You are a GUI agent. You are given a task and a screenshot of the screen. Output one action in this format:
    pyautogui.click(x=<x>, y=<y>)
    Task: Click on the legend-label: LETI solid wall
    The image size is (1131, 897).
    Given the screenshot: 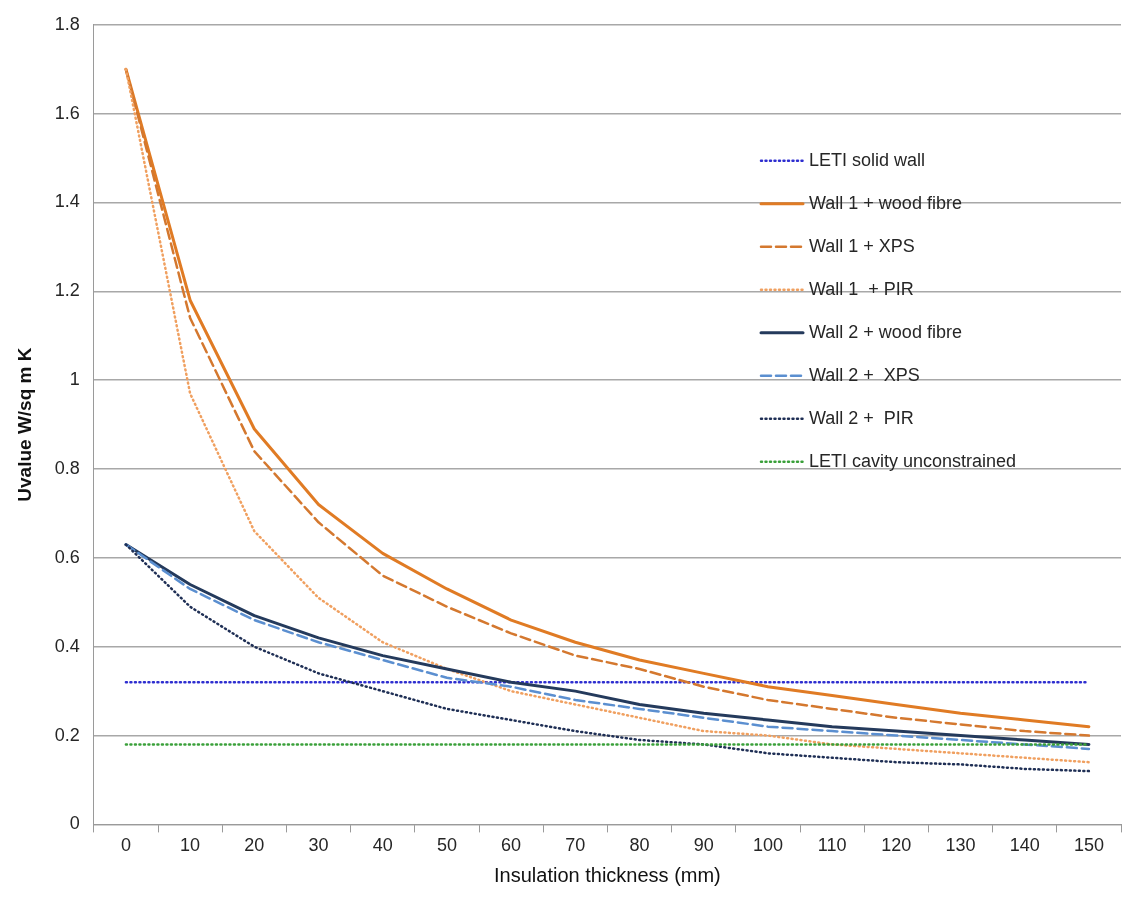 What is the action you would take?
    pyautogui.click(x=867, y=159)
    